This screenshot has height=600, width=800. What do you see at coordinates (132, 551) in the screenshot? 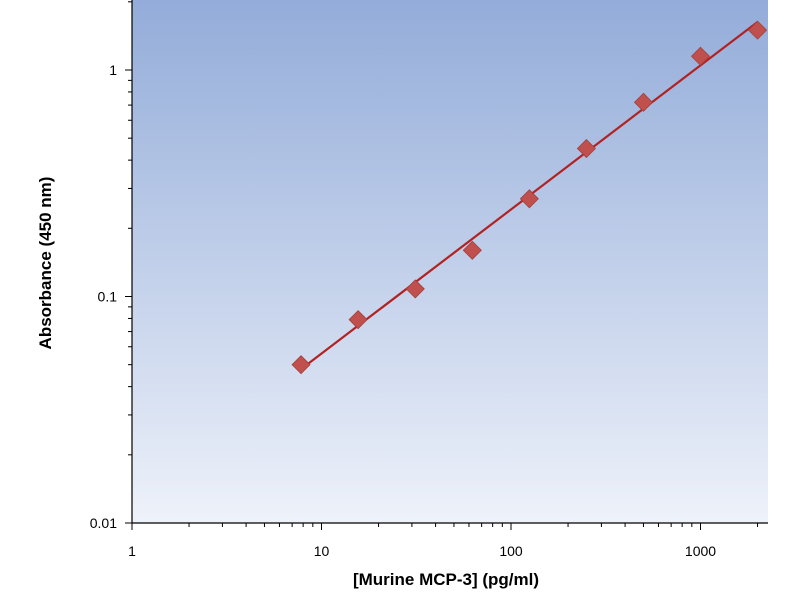
I see `x-tick-label: 1` at bounding box center [132, 551].